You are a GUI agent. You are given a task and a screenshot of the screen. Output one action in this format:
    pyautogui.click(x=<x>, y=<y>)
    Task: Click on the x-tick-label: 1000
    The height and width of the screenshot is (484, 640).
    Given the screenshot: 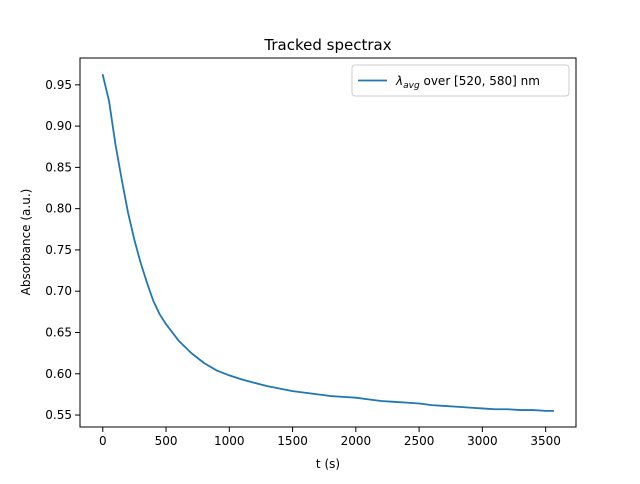 What is the action you would take?
    pyautogui.click(x=229, y=441)
    